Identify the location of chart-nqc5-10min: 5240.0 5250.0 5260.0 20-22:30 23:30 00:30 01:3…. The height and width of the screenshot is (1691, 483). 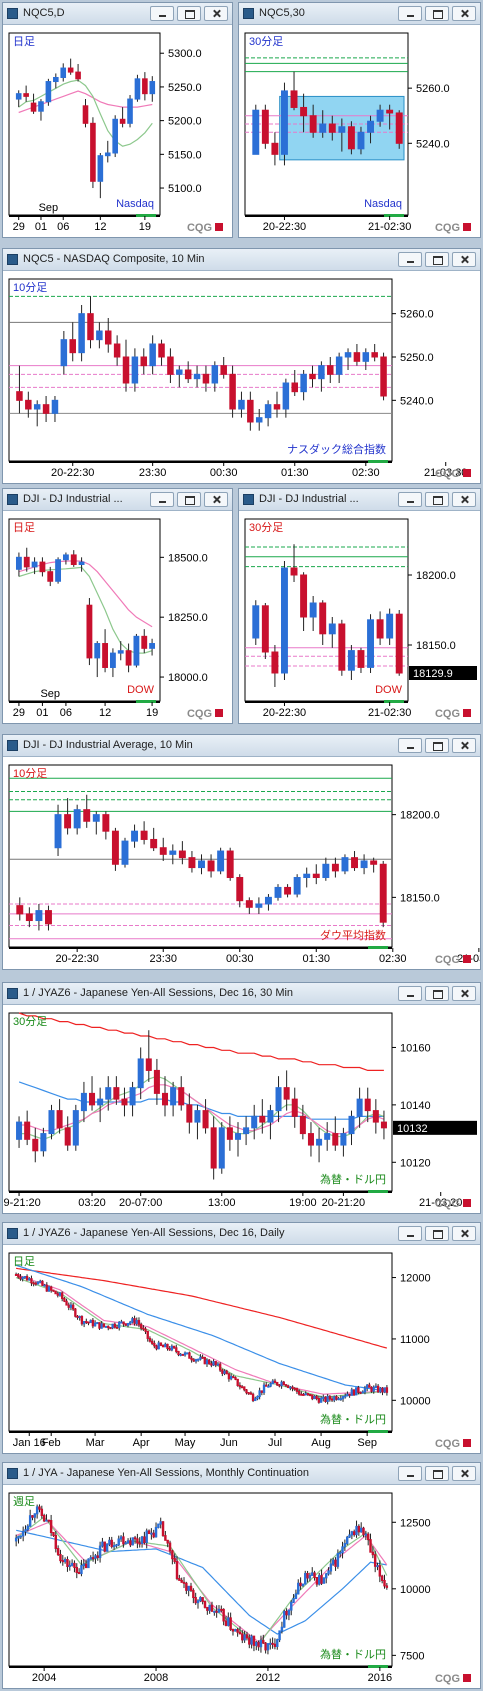
(241, 377).